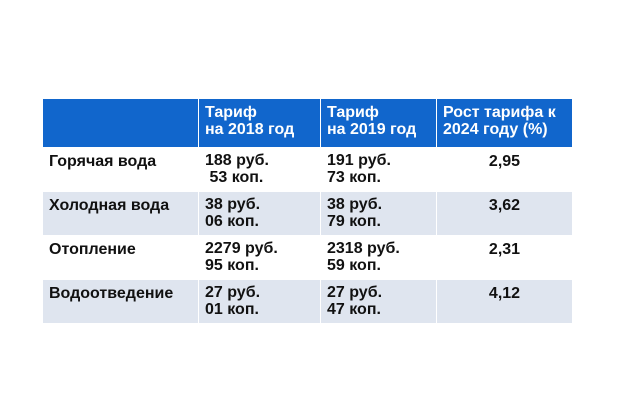 The height and width of the screenshot is (412, 618). What do you see at coordinates (120, 257) in the screenshot?
I see `utility-name: Отопление` at bounding box center [120, 257].